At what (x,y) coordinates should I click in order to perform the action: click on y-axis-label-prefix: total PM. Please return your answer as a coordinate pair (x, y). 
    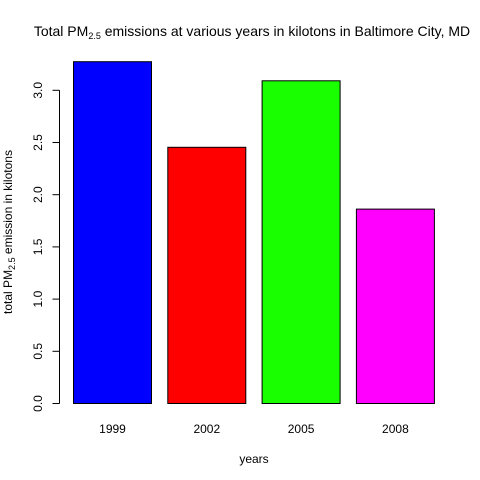
    Looking at the image, I should click on (8, 292).